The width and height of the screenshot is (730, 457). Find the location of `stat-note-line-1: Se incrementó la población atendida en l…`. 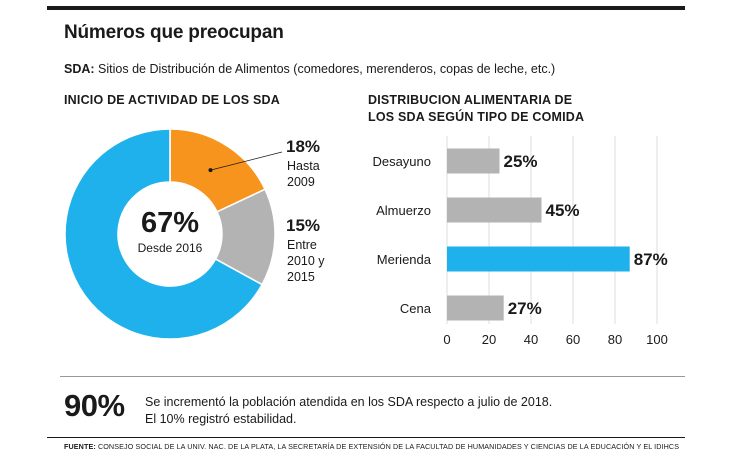

stat-note-line-1: Se incrementó la población atendida en l… is located at coordinates (349, 402).